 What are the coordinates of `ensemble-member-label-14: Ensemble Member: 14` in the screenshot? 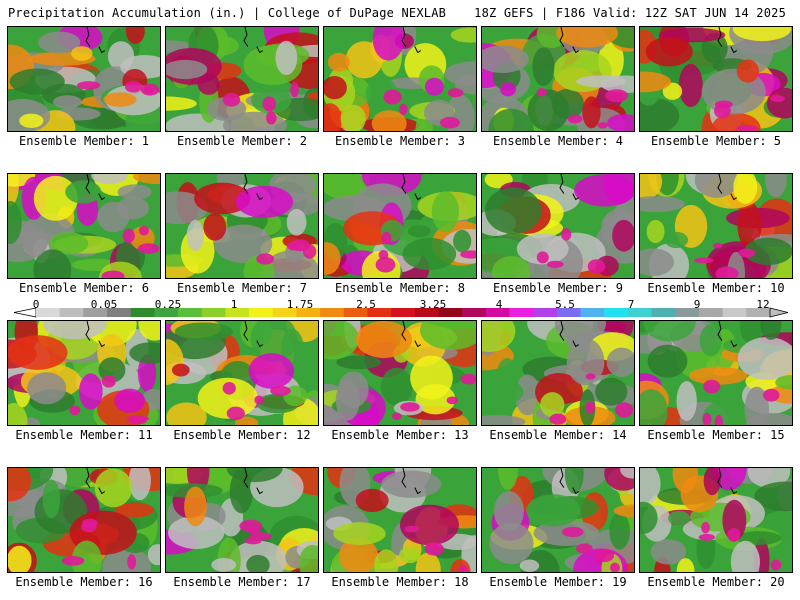 It's located at (558, 435).